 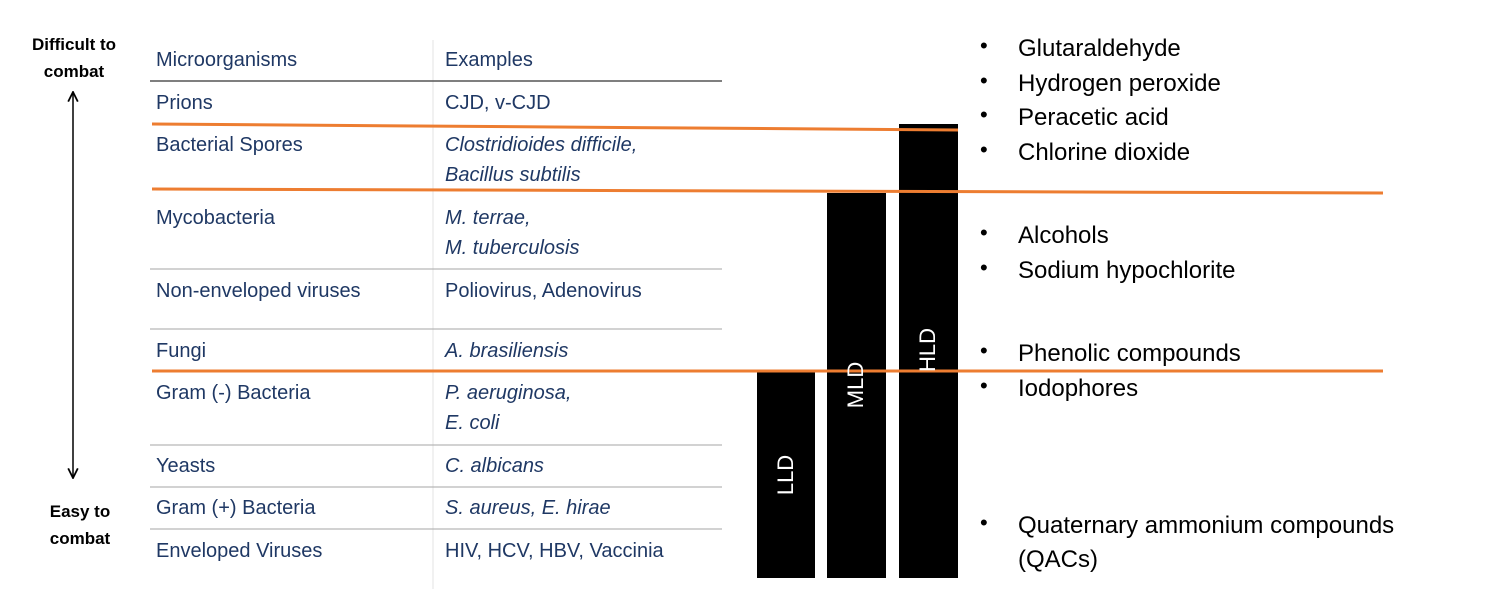 What do you see at coordinates (1063, 235) in the screenshot?
I see `disinfectant: Alcohols` at bounding box center [1063, 235].